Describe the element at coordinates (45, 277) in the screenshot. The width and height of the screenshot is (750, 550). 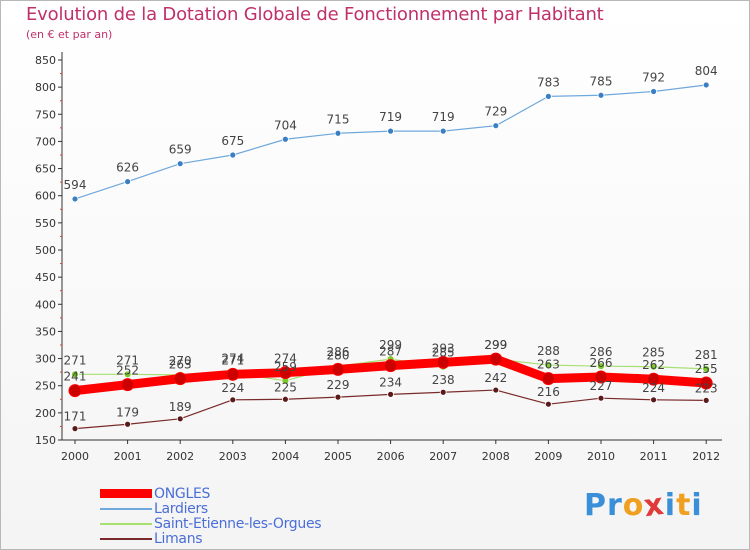
I see `y-tick-label: 450` at that location.